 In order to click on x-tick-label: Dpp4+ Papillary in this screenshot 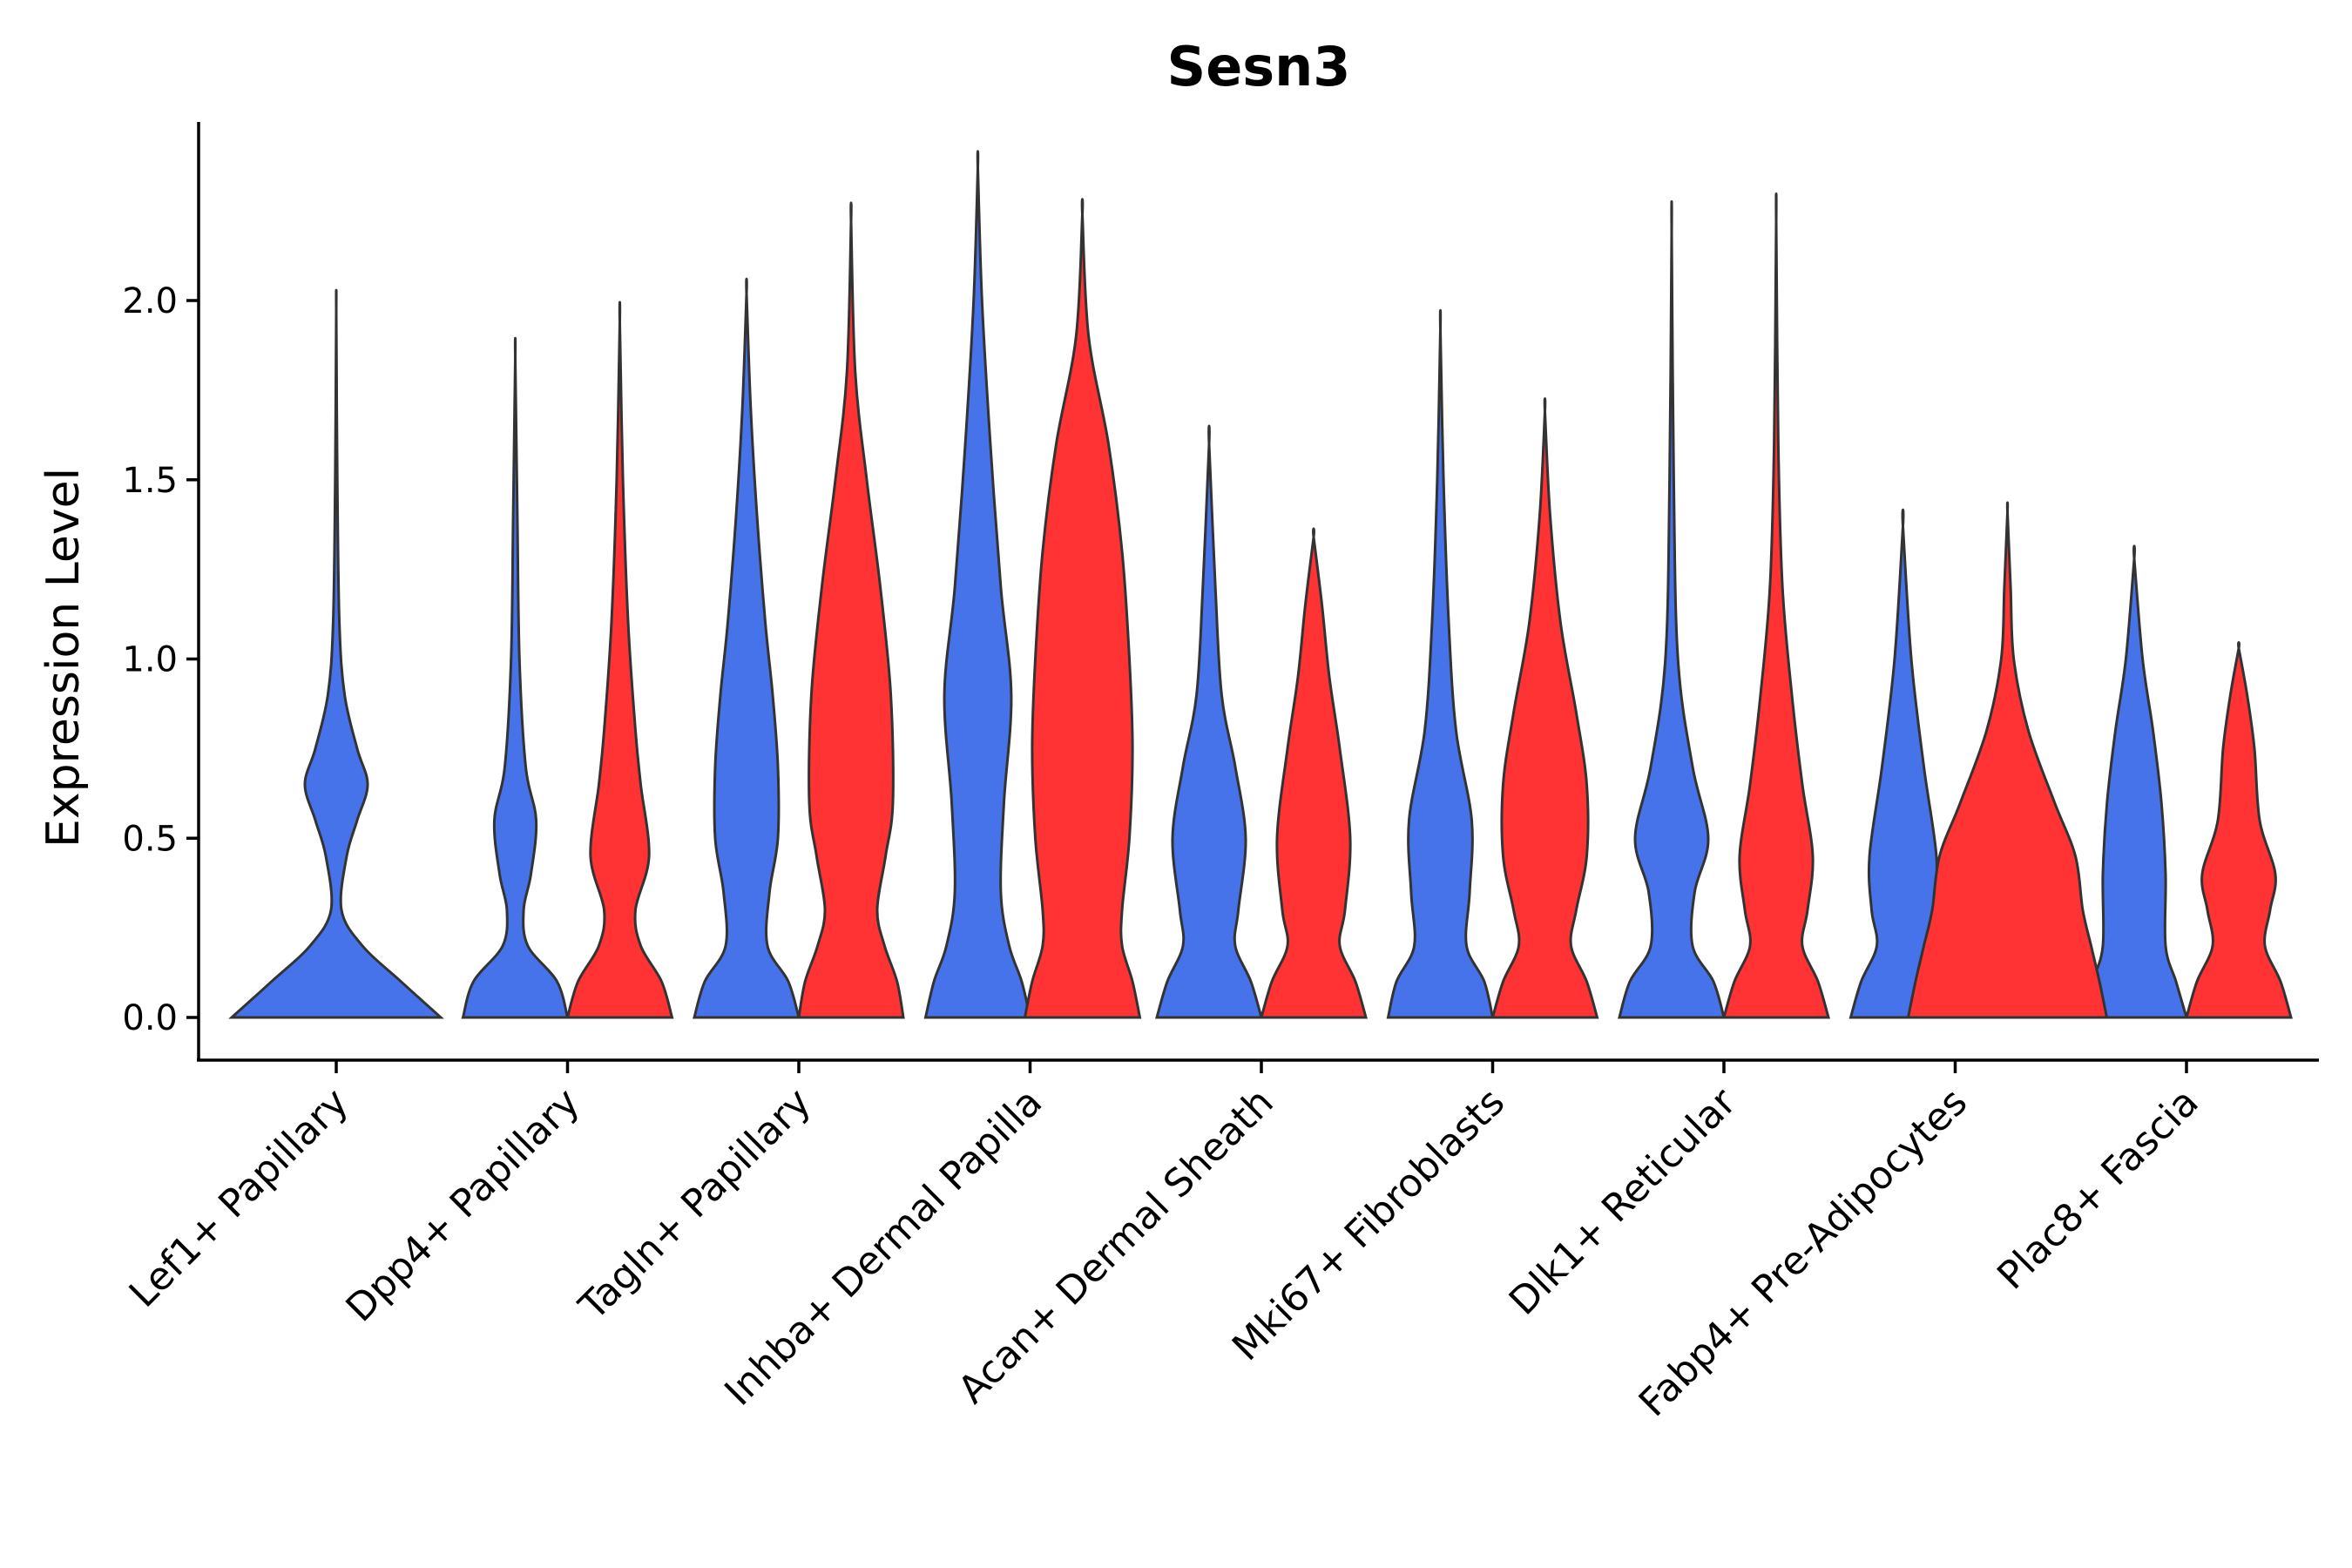, I will do `click(464, 1205)`.